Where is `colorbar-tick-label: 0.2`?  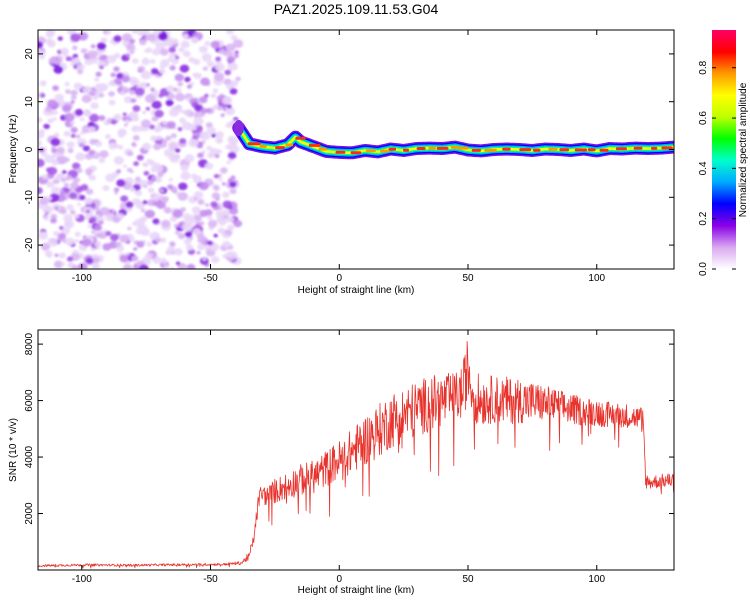 colorbar-tick-label: 0.2 is located at coordinates (703, 218).